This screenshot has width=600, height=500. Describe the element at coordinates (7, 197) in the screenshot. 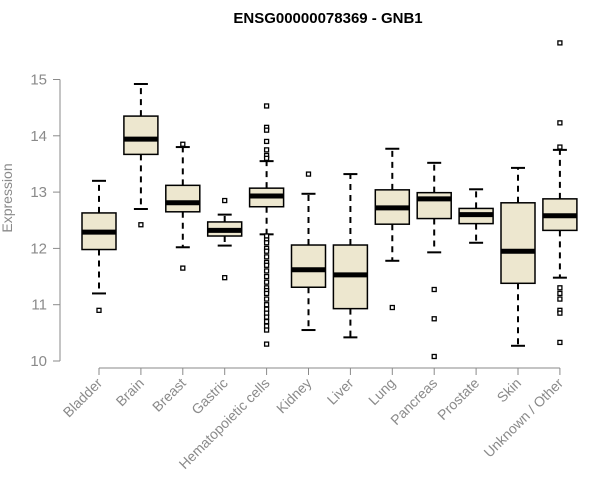

I see `y-axis-label: Expression` at that location.